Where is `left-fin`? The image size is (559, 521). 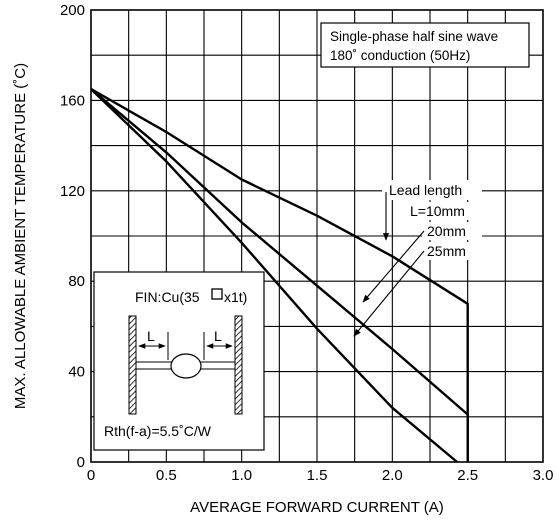
left-fin is located at coordinates (132, 365).